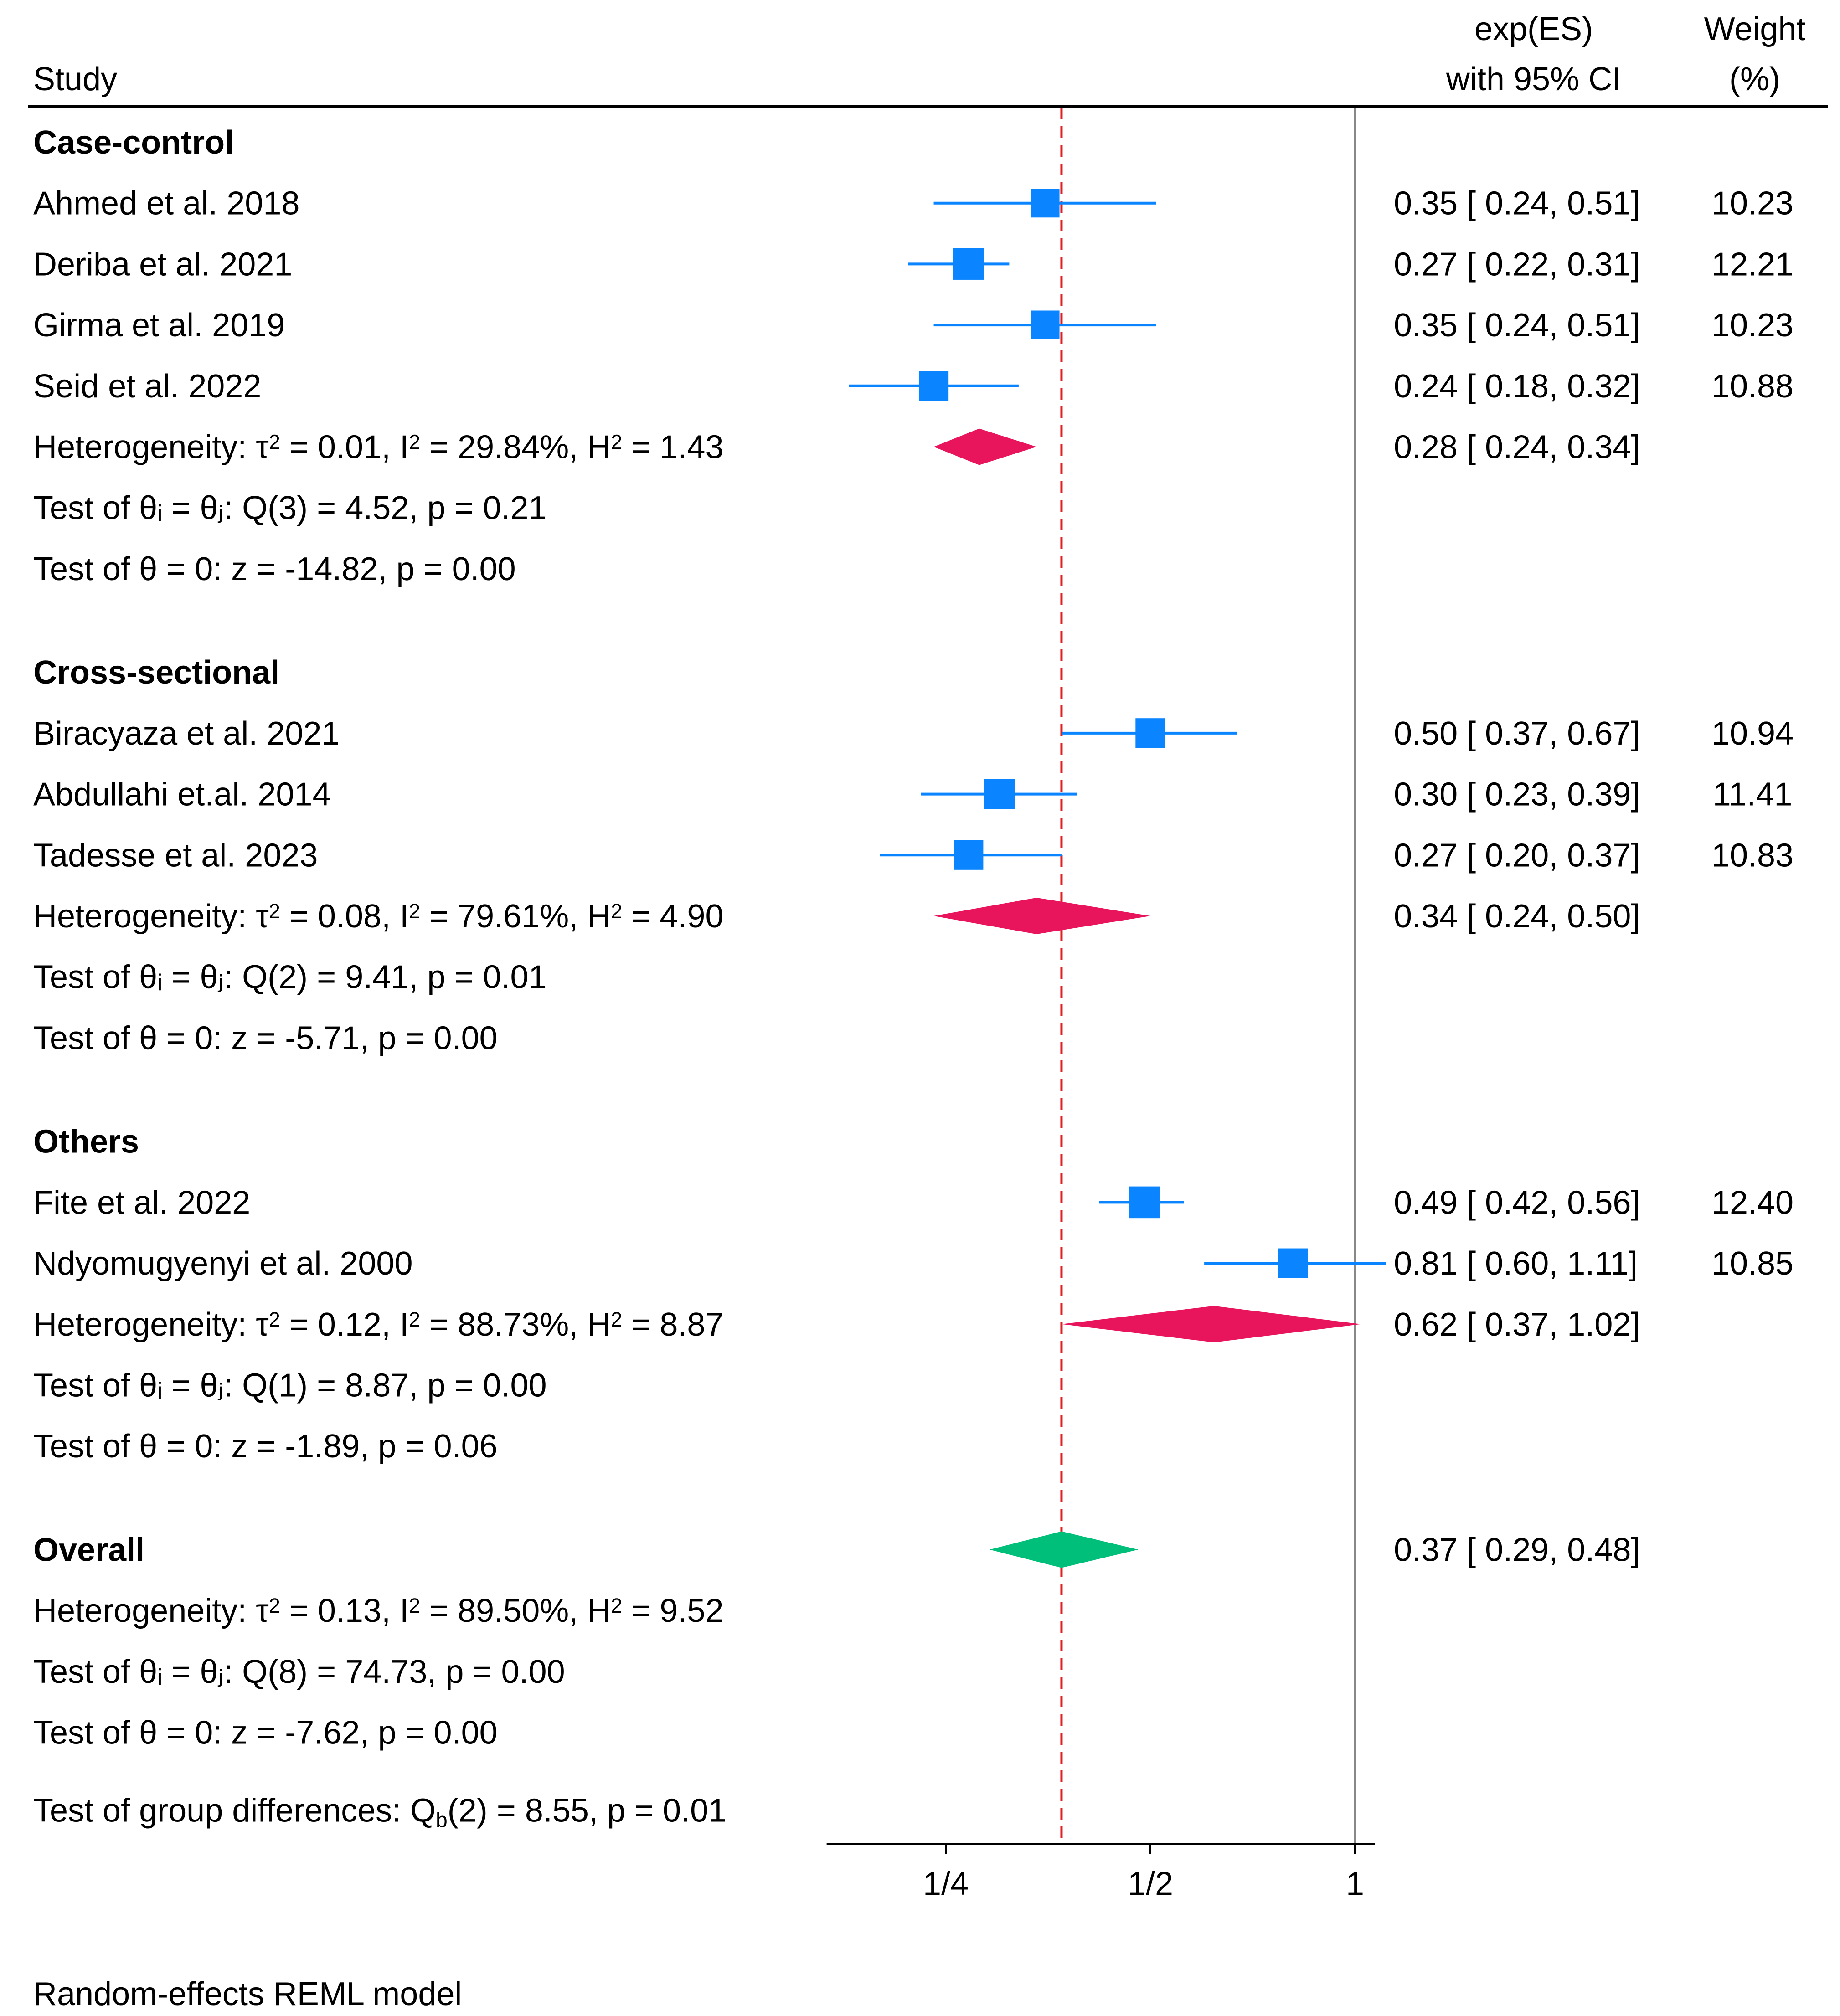 The image size is (1840, 2016). Describe the element at coordinates (1517, 265) in the screenshot. I see `study-ci-text: 0.27 [ 0.22, 0.31]` at that location.